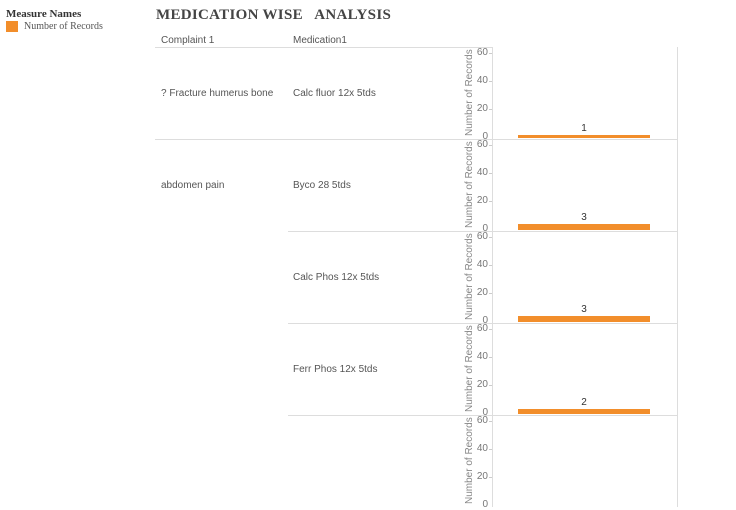  Describe the element at coordinates (44, 14) in the screenshot. I see `legend-title: Measure Names` at that location.